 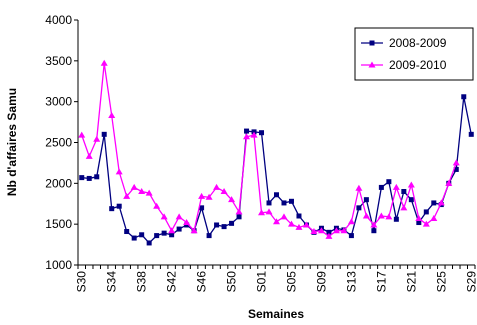 What do you see at coordinates (418, 65) in the screenshot?
I see `legend-label: 2009-2010` at bounding box center [418, 65].